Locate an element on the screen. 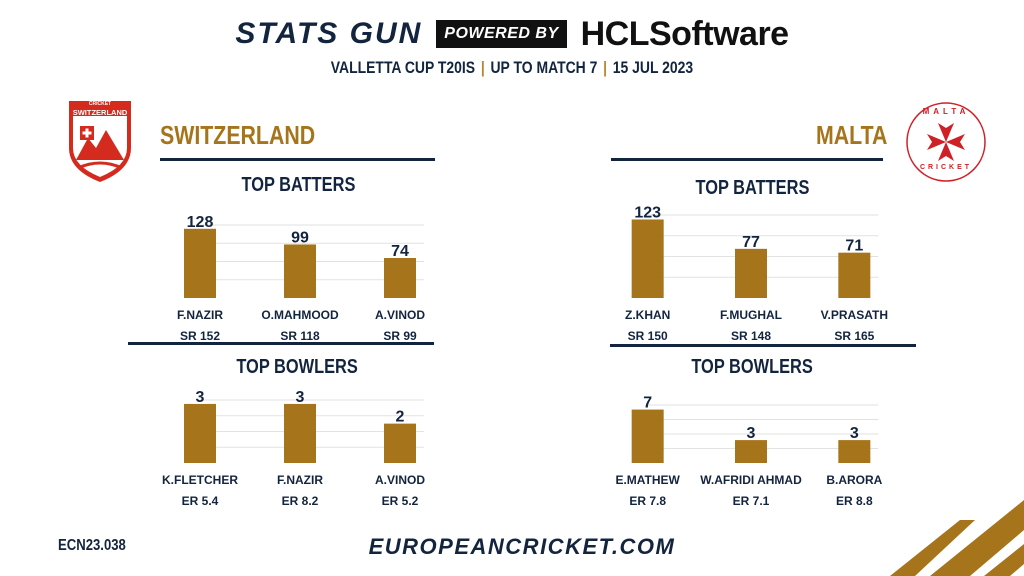  stat-label: SR 150 is located at coordinates (648, 336).